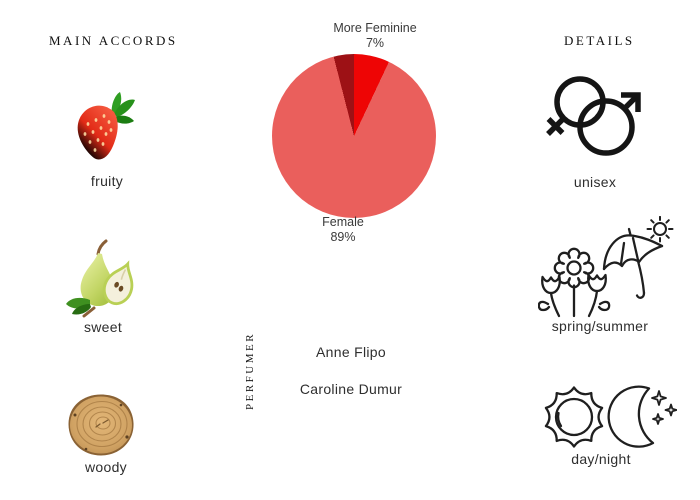 This screenshot has height=500, width=700. Describe the element at coordinates (601, 459) in the screenshot. I see `detail-label-day-night: day/night` at that location.